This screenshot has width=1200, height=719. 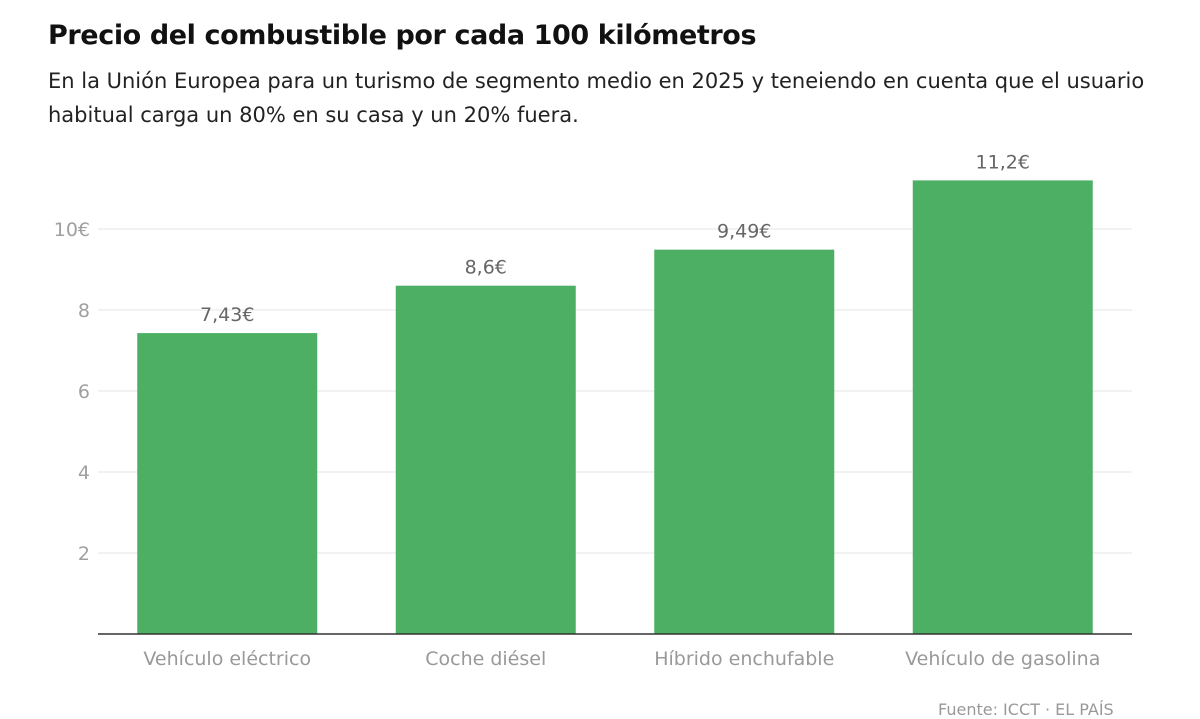 What do you see at coordinates (485, 659) in the screenshot?
I see `category-label: Coche diésel` at bounding box center [485, 659].